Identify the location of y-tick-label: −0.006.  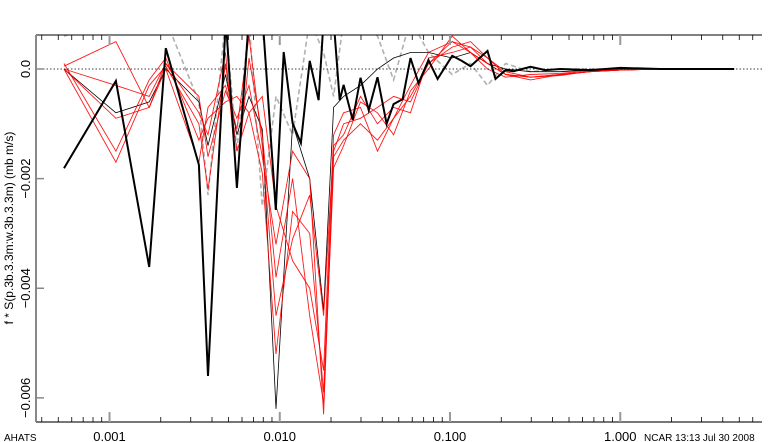
(25, 398).